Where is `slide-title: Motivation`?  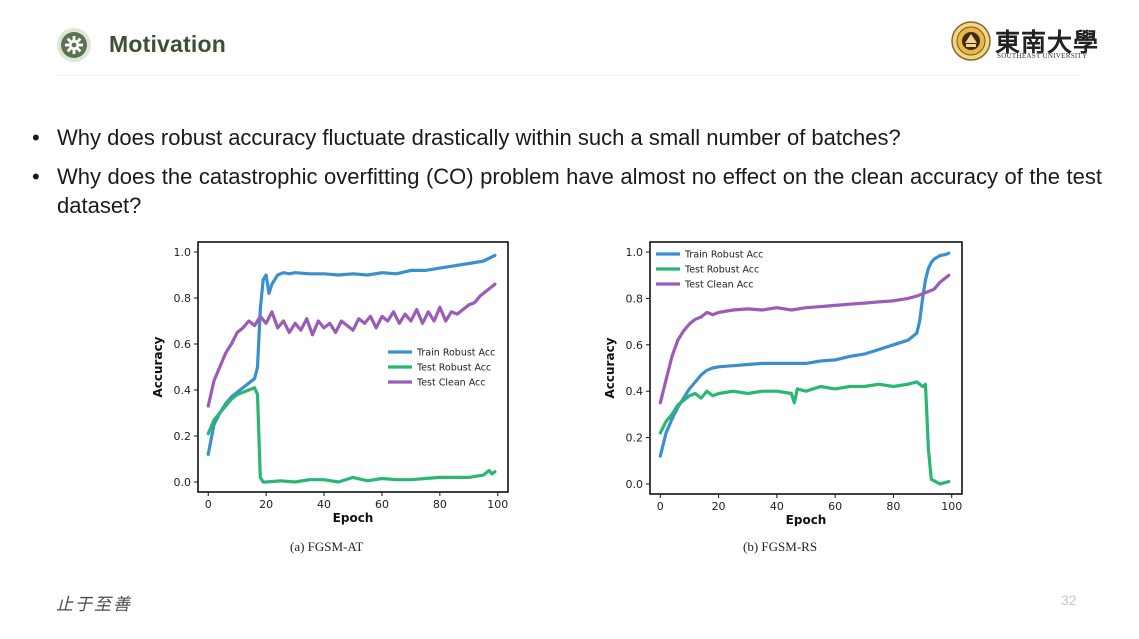 slide-title: Motivation is located at coordinates (167, 44).